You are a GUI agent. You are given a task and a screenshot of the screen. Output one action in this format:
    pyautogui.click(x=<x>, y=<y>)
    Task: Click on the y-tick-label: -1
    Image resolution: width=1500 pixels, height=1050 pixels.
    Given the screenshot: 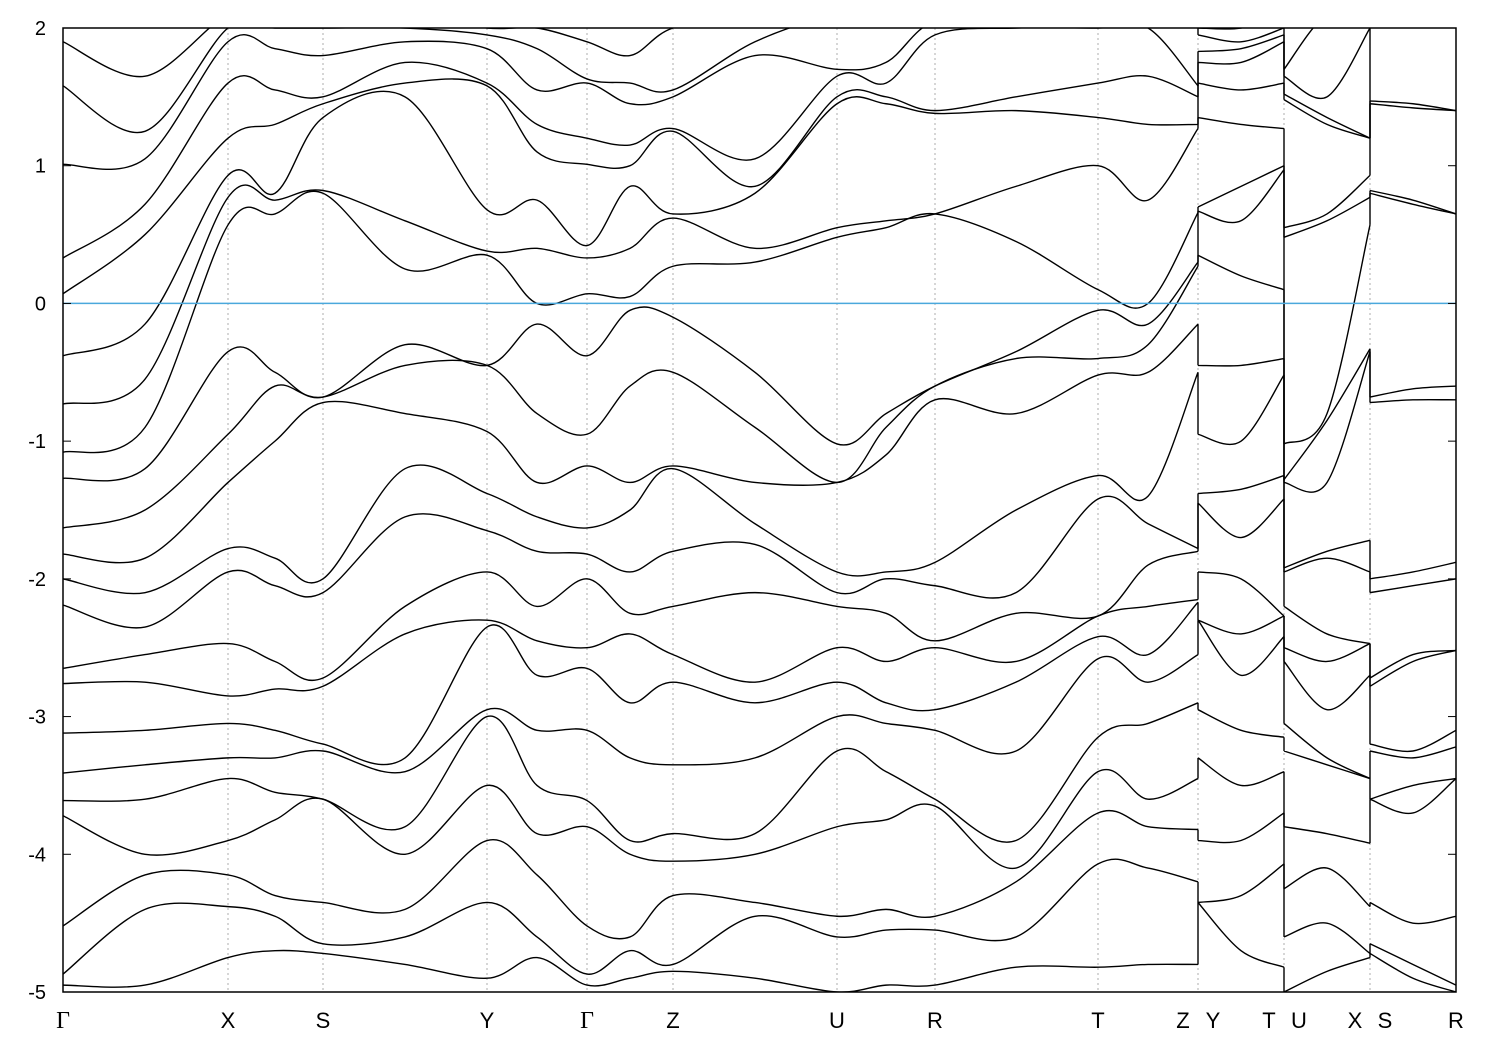 What is the action you would take?
    pyautogui.click(x=37, y=442)
    